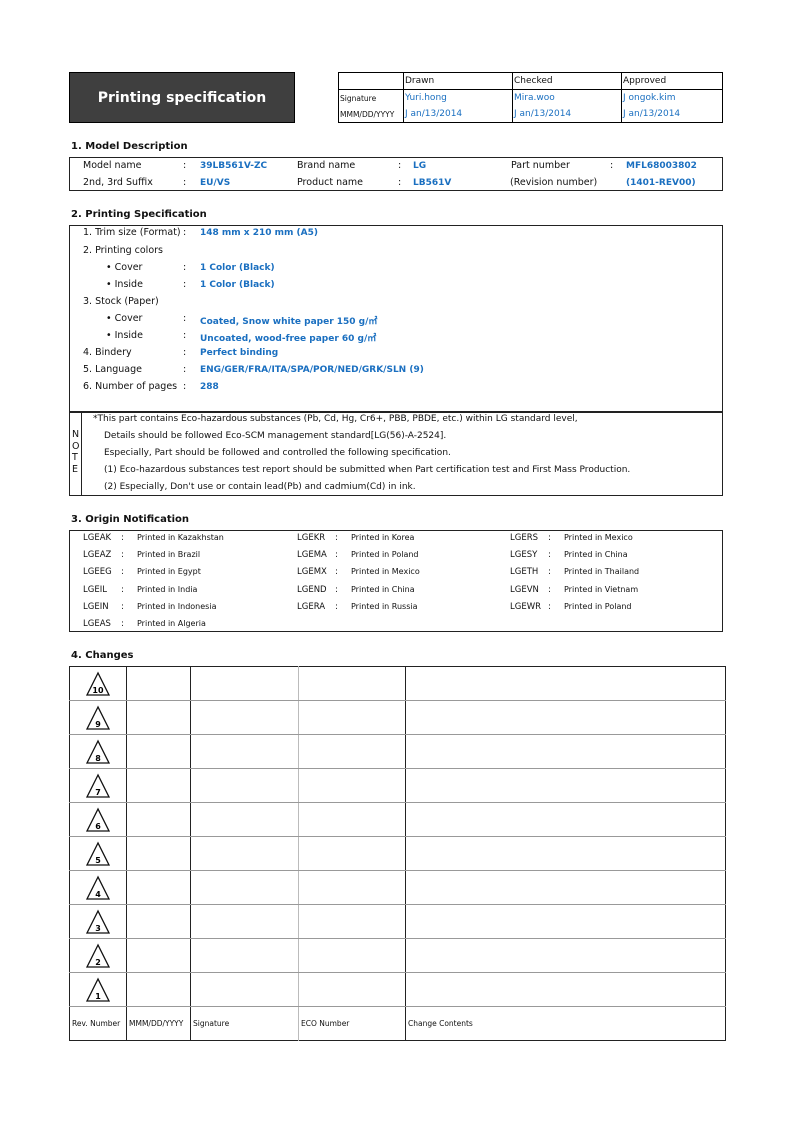 The image size is (802, 1133). Describe the element at coordinates (371, 81) in the screenshot. I see `approval-corner` at that location.